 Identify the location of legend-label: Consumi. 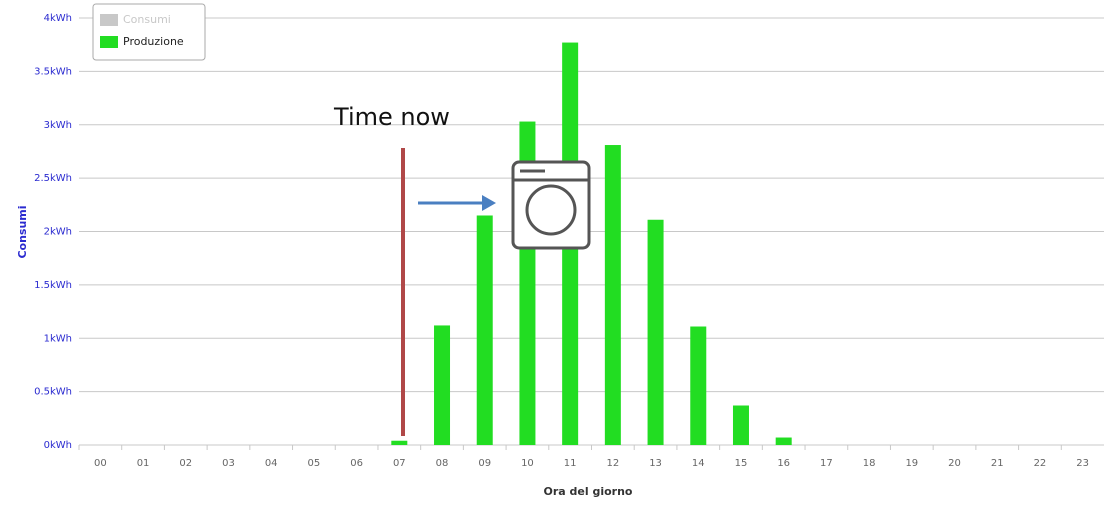
(147, 19).